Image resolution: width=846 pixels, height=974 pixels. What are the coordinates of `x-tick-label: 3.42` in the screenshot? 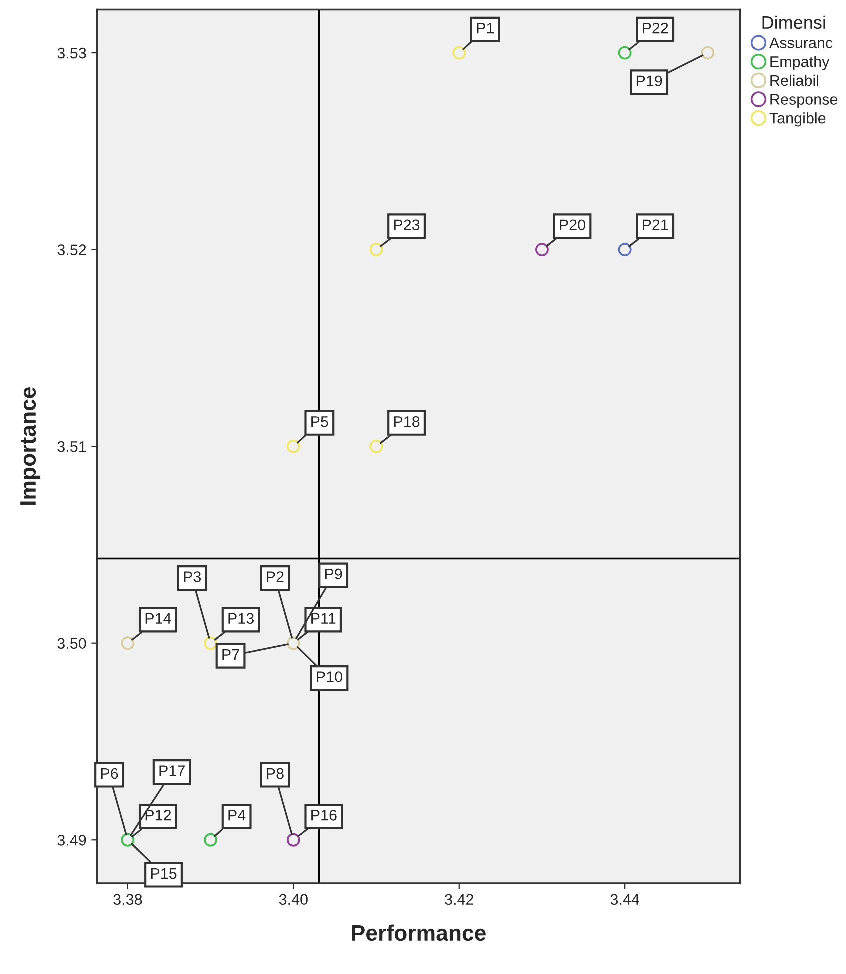 It's located at (459, 900).